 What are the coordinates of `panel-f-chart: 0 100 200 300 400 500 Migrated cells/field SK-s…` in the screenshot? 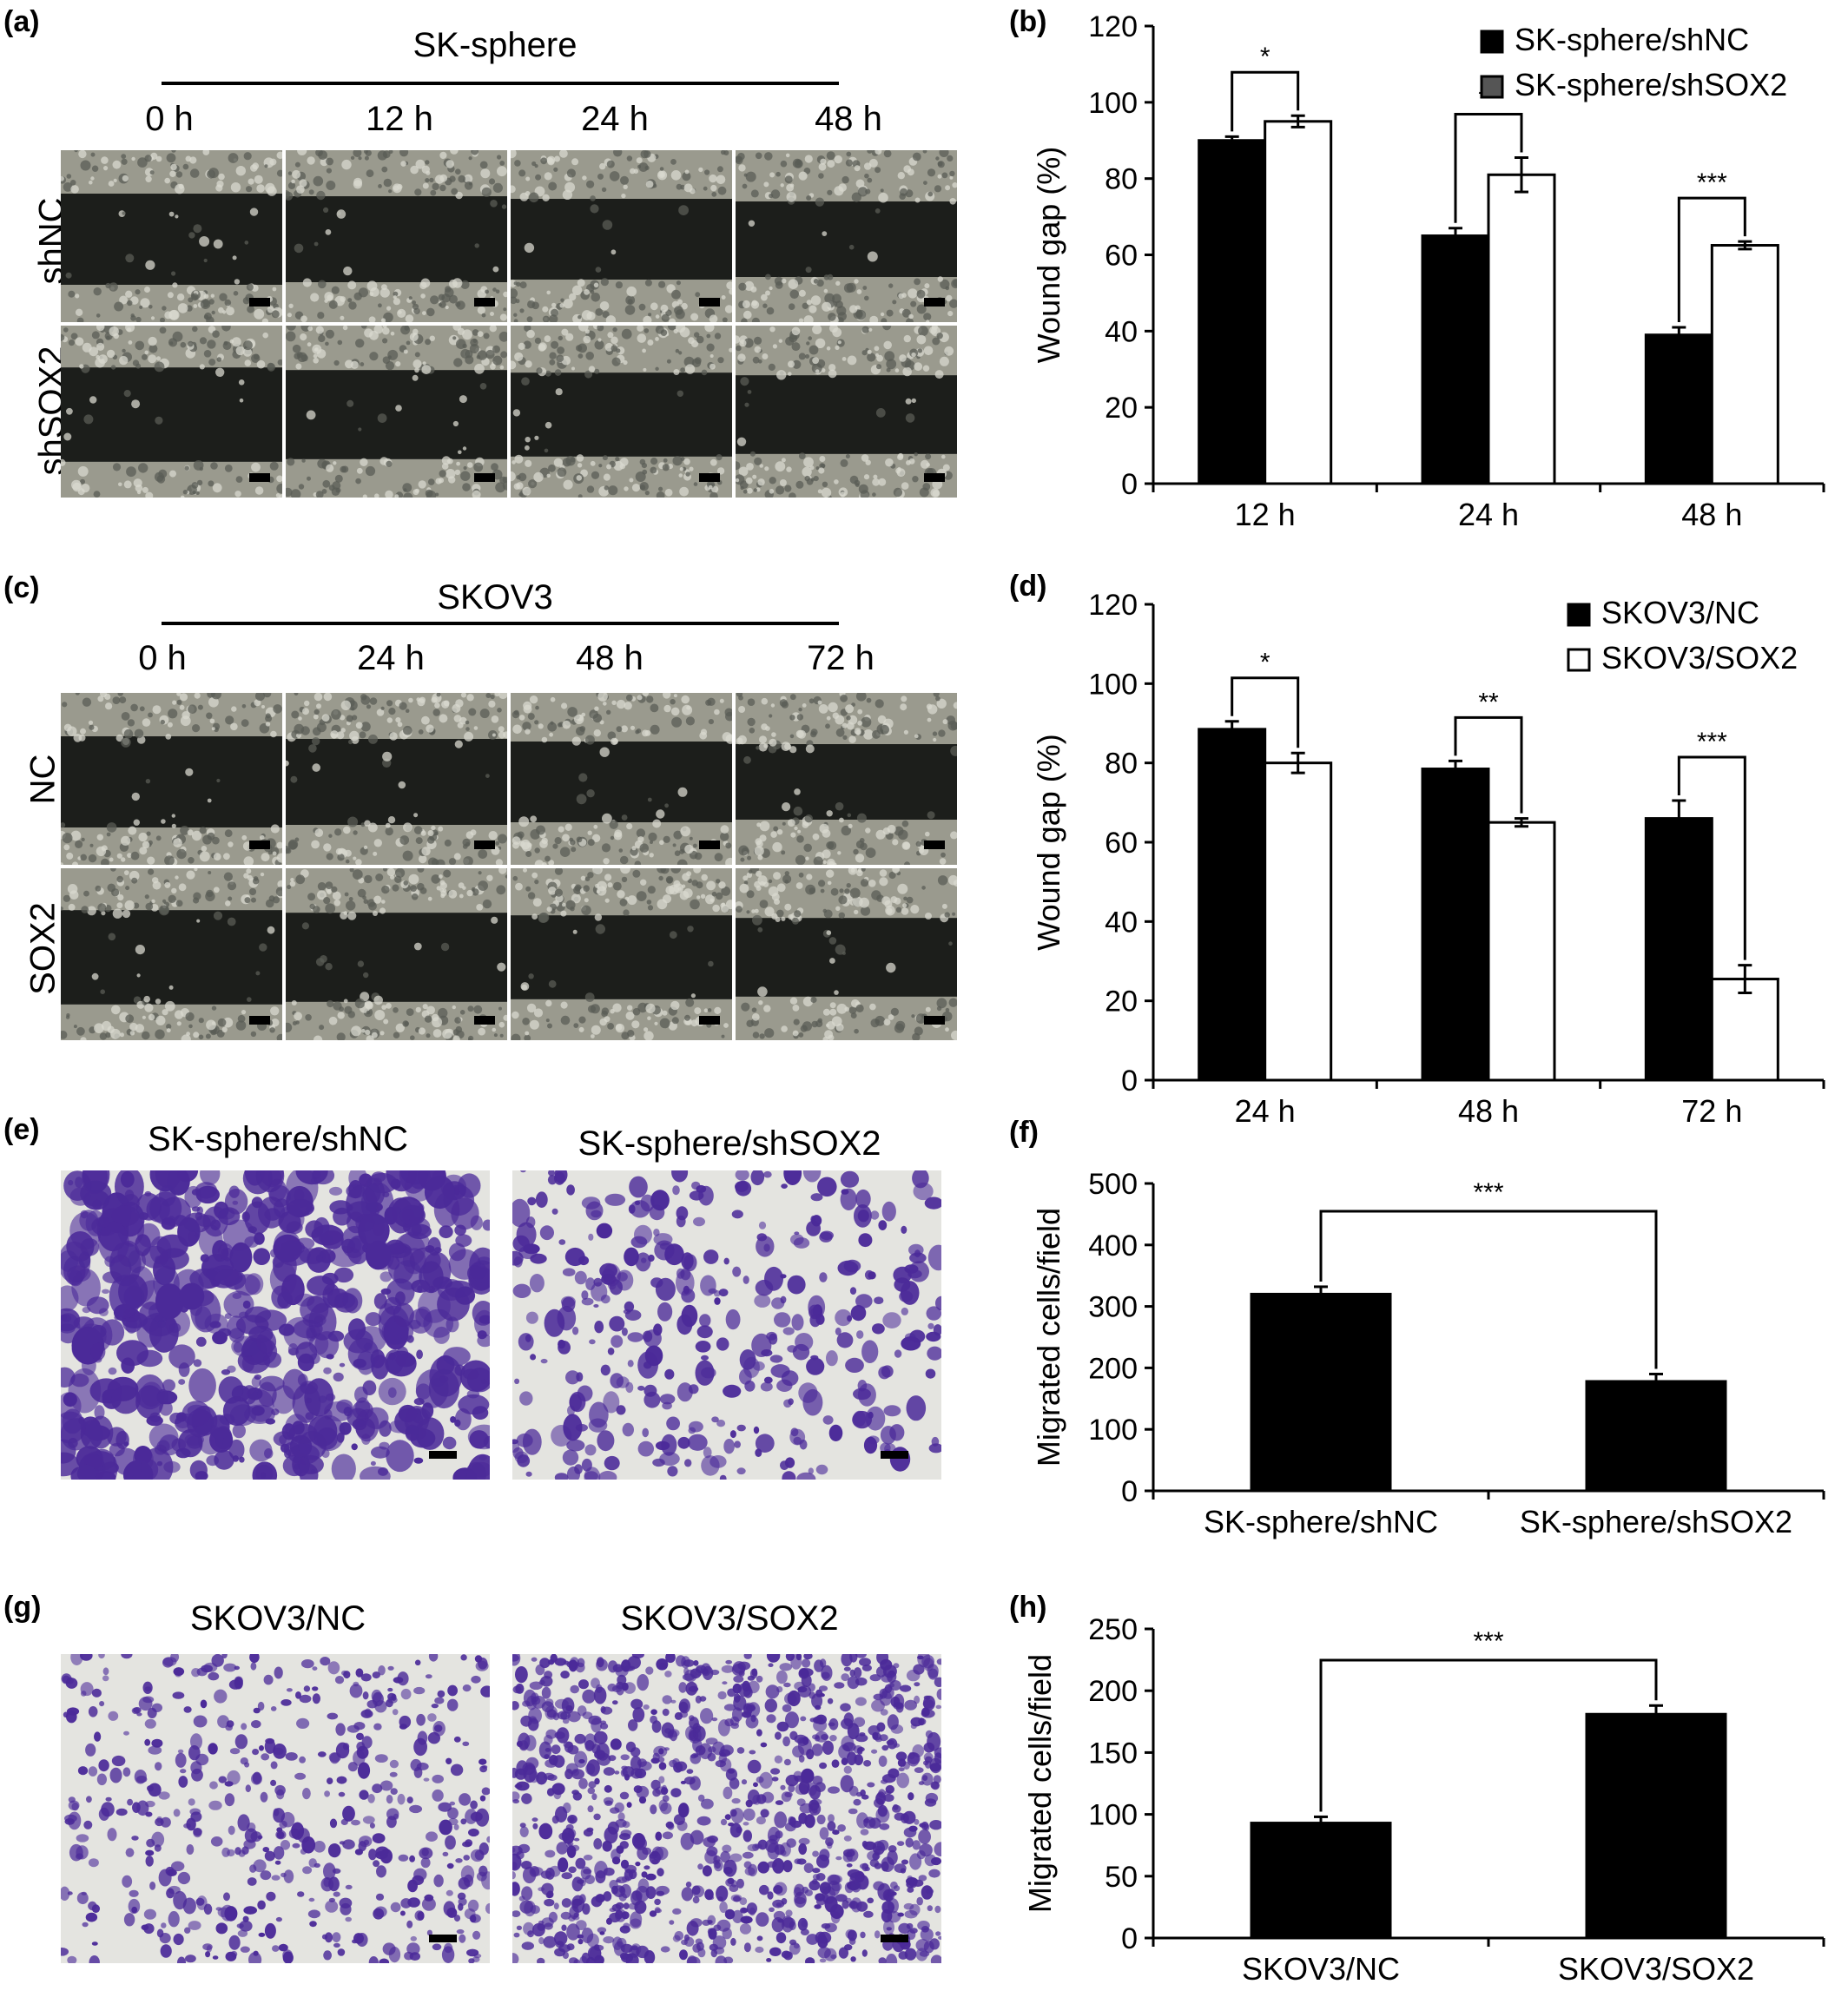 It's located at (1428, 1353).